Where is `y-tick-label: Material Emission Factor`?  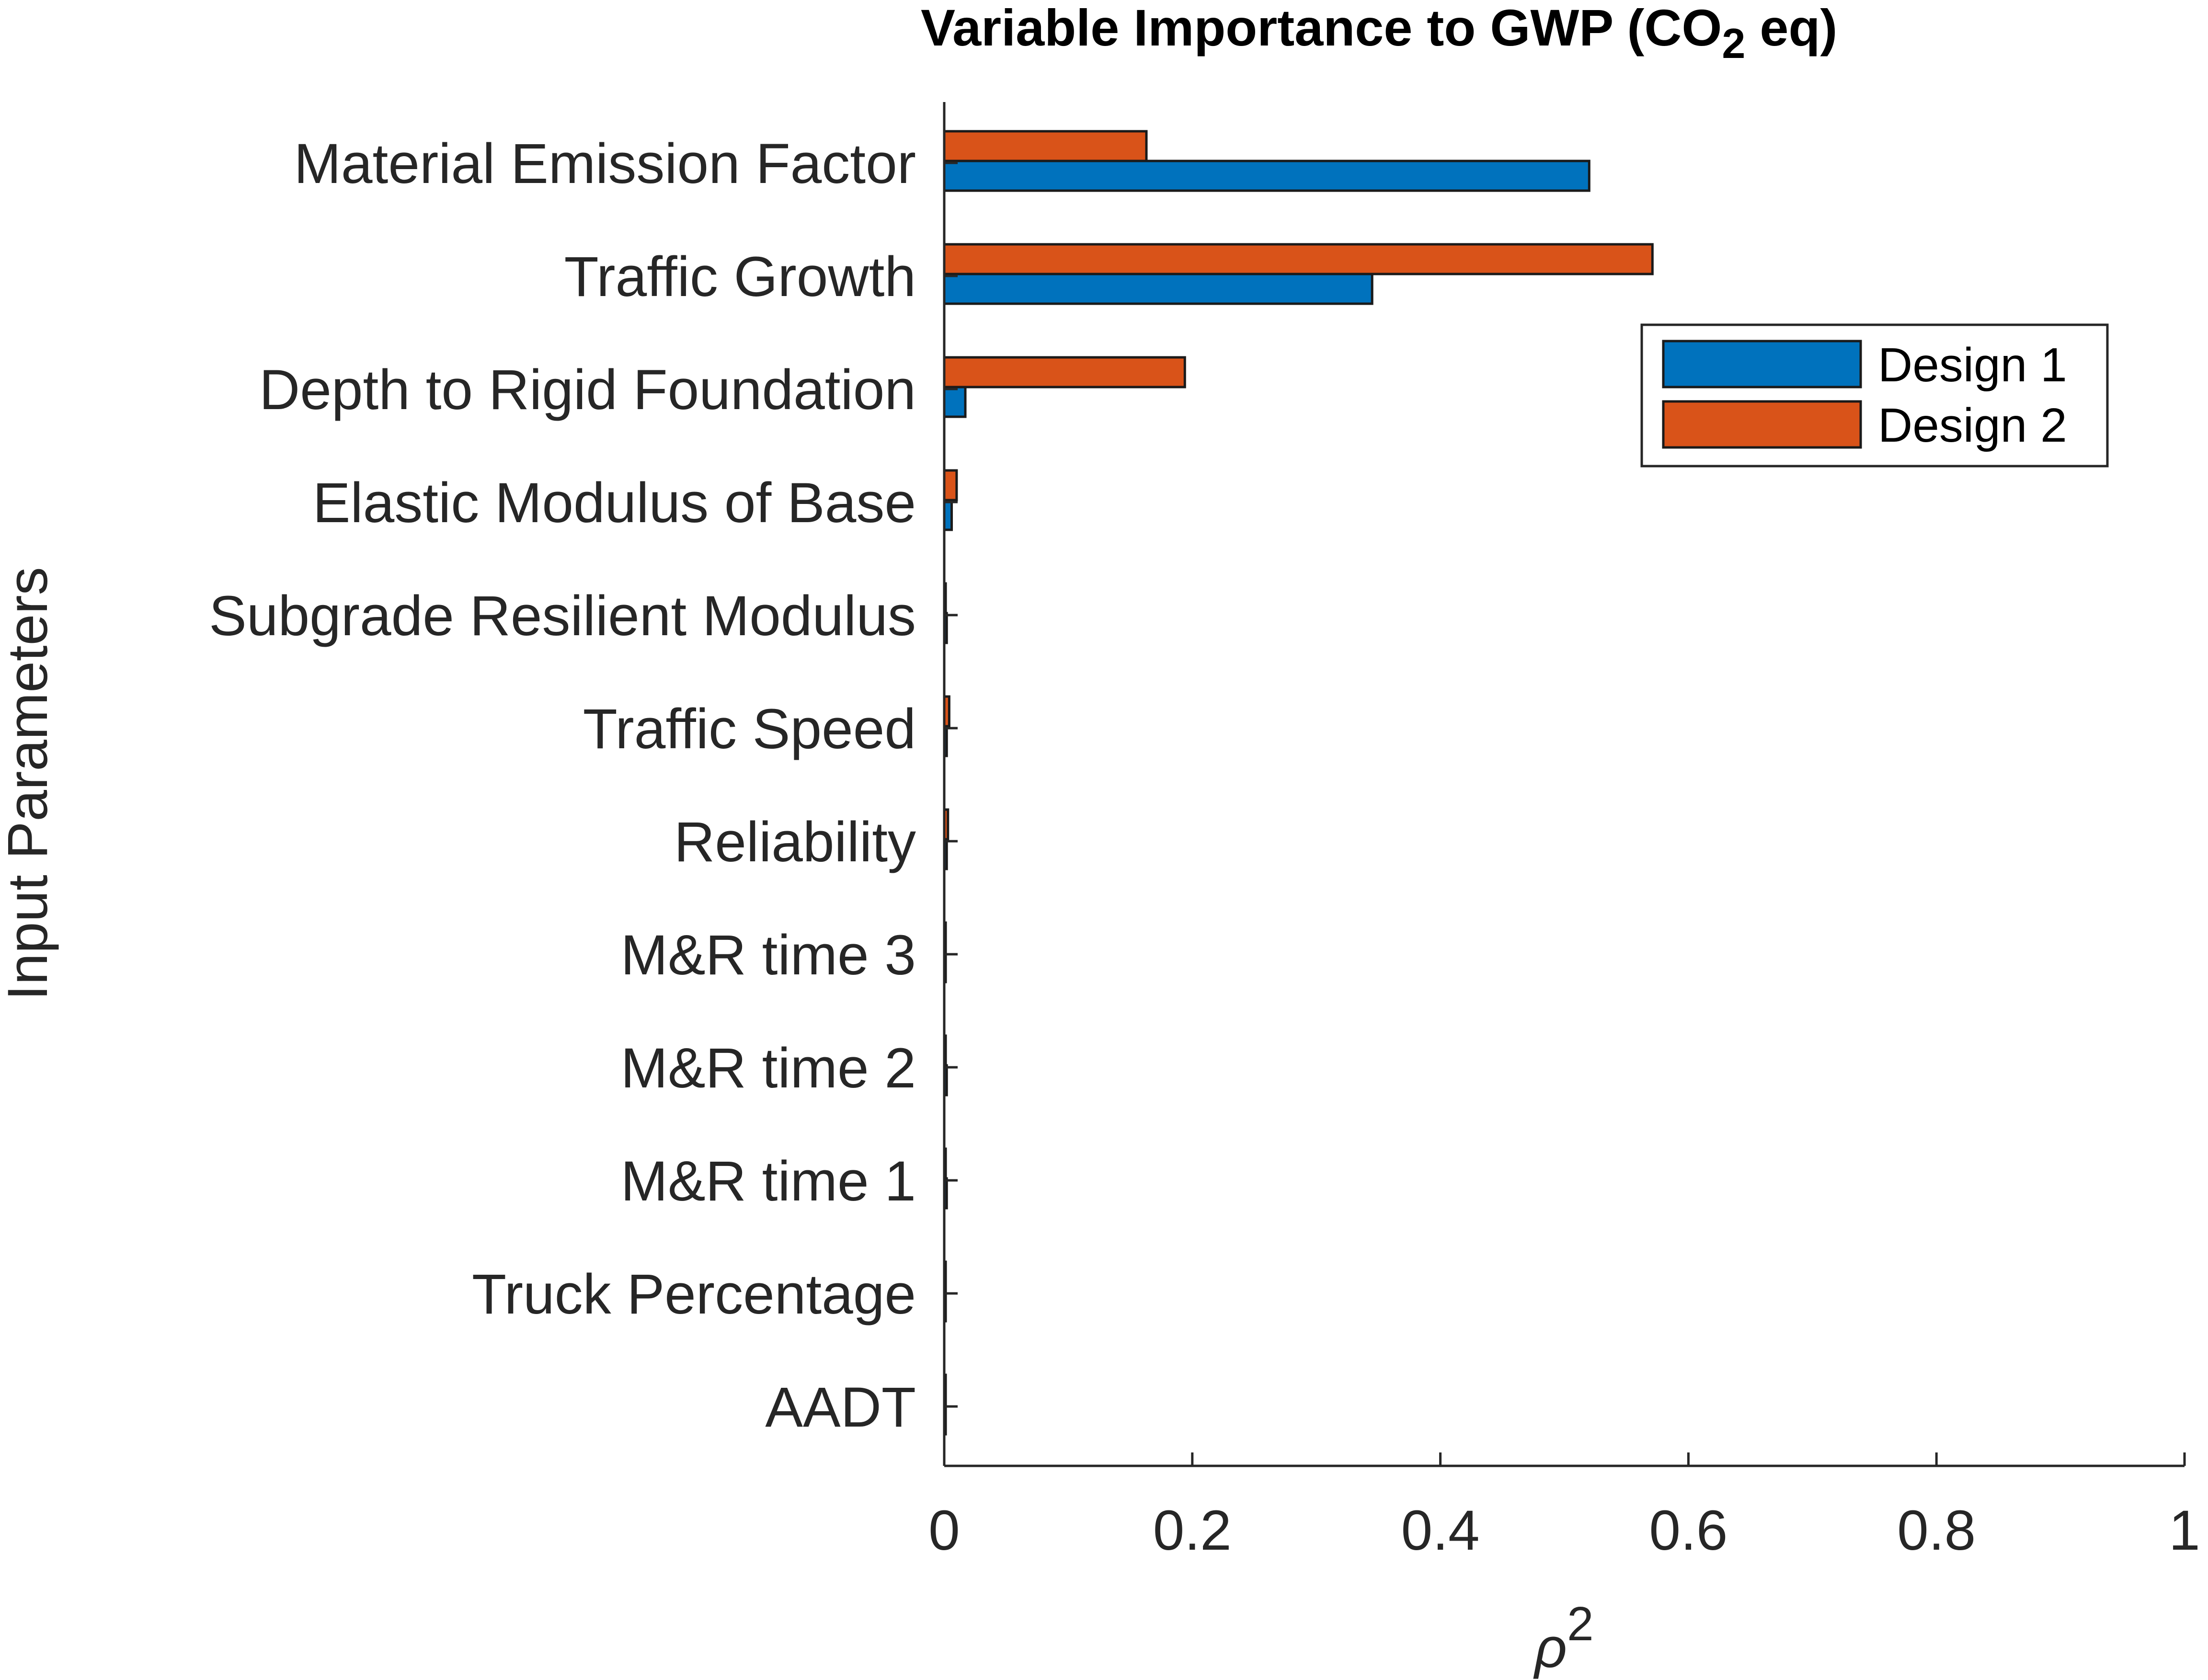 y-tick-label: Material Emission Factor is located at coordinates (605, 163).